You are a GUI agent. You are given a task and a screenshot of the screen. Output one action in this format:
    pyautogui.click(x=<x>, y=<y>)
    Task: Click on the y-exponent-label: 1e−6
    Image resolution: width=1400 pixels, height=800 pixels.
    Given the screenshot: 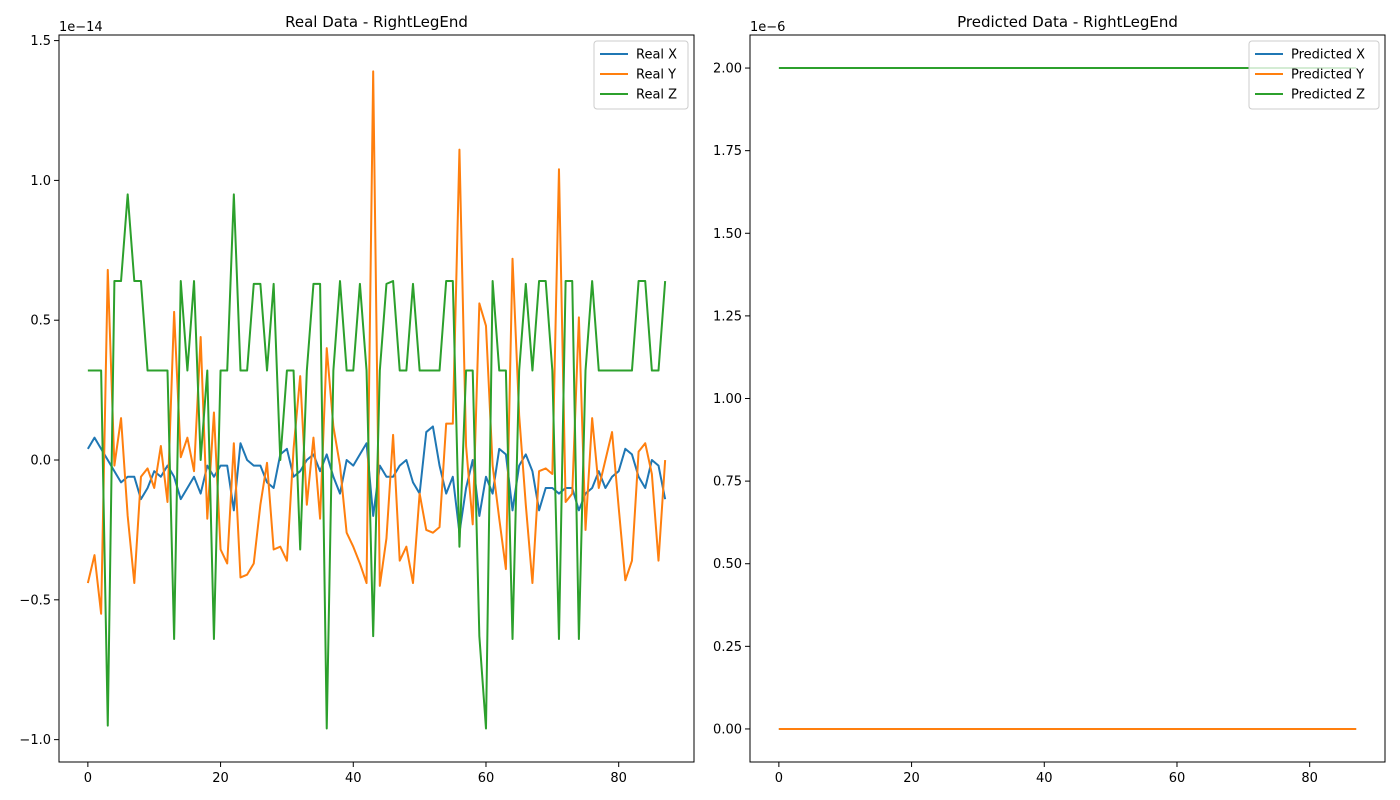 What is the action you would take?
    pyautogui.click(x=767, y=27)
    